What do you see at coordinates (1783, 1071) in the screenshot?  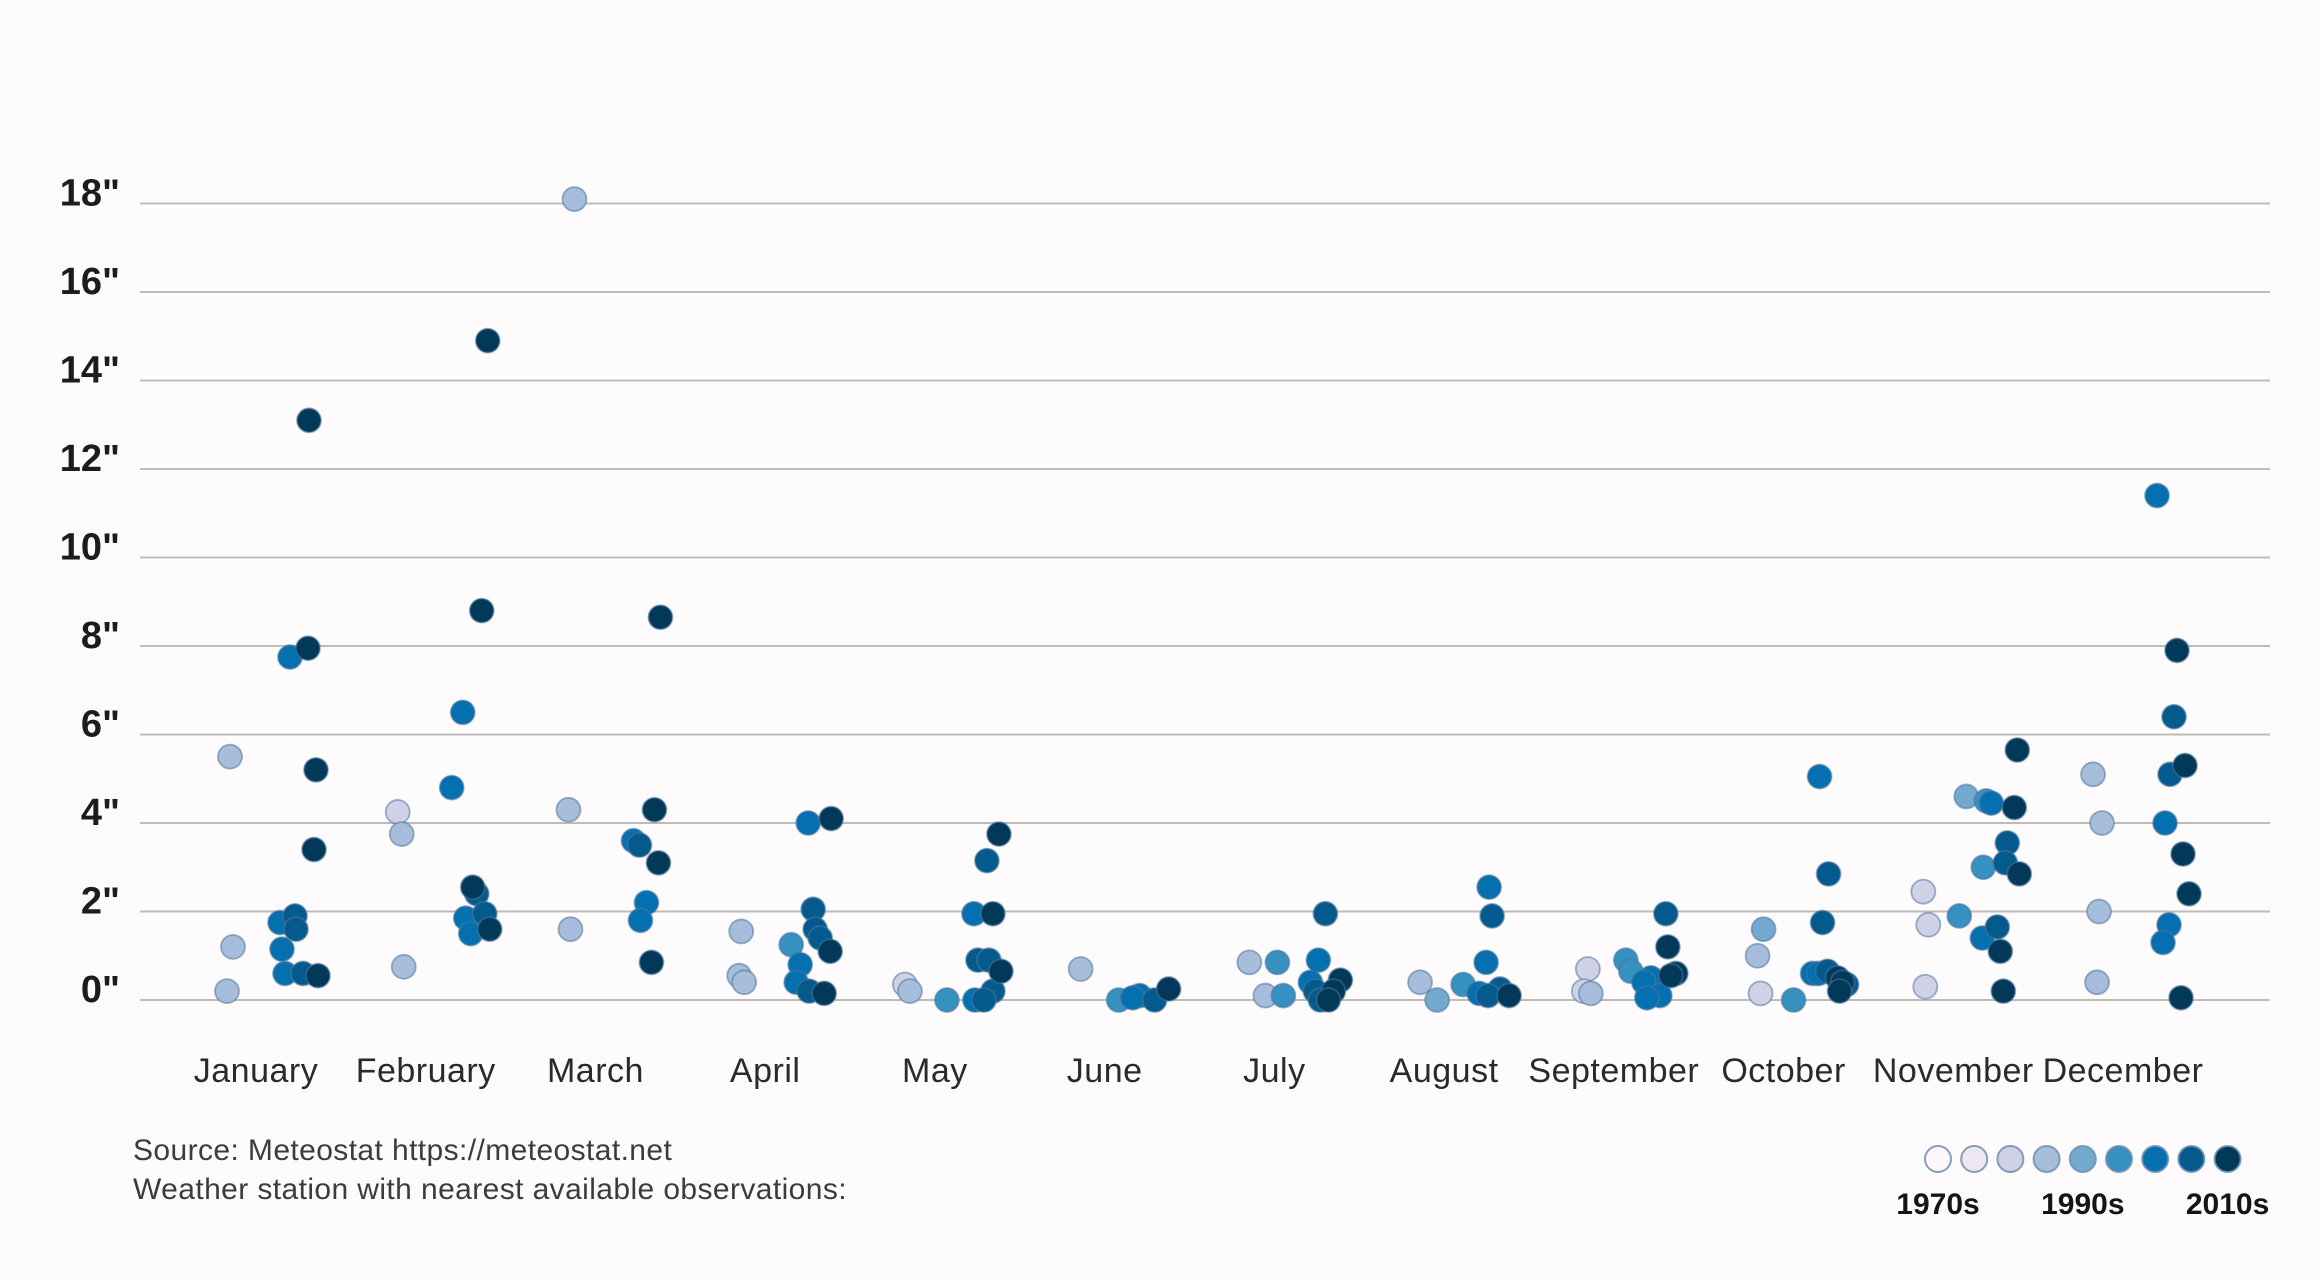 I see `x-tick-label-october: October` at bounding box center [1783, 1071].